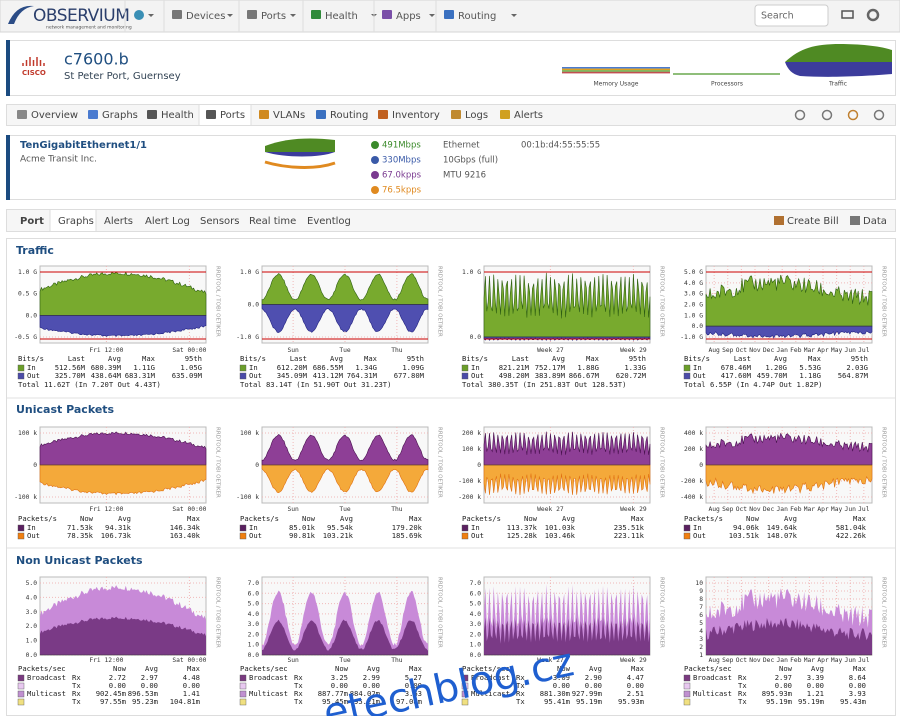  Describe the element at coordinates (76, 221) in the screenshot. I see `port-tab: Graphs` at that location.